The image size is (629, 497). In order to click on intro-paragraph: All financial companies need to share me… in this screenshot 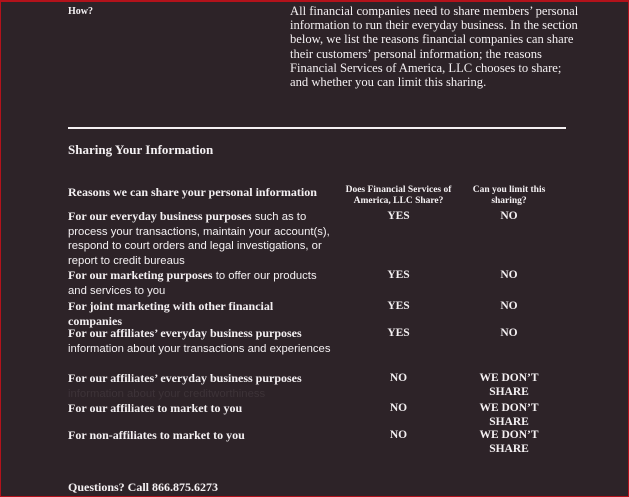, I will do `click(434, 47)`.